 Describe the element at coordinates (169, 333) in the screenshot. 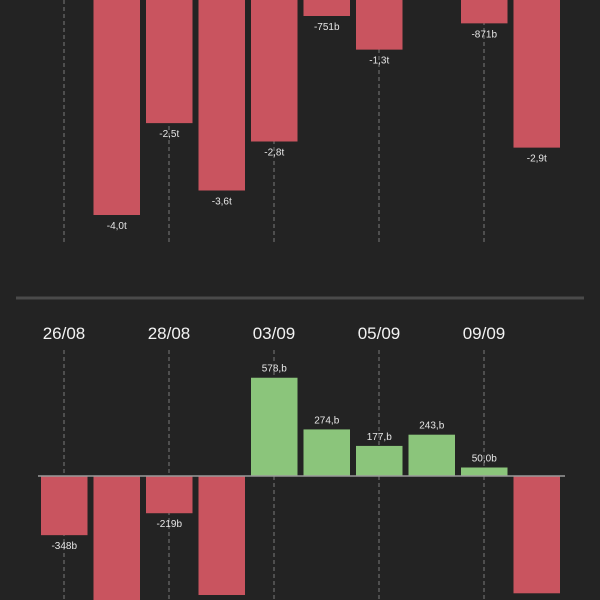

I see `date-tick-label: 28/08` at that location.